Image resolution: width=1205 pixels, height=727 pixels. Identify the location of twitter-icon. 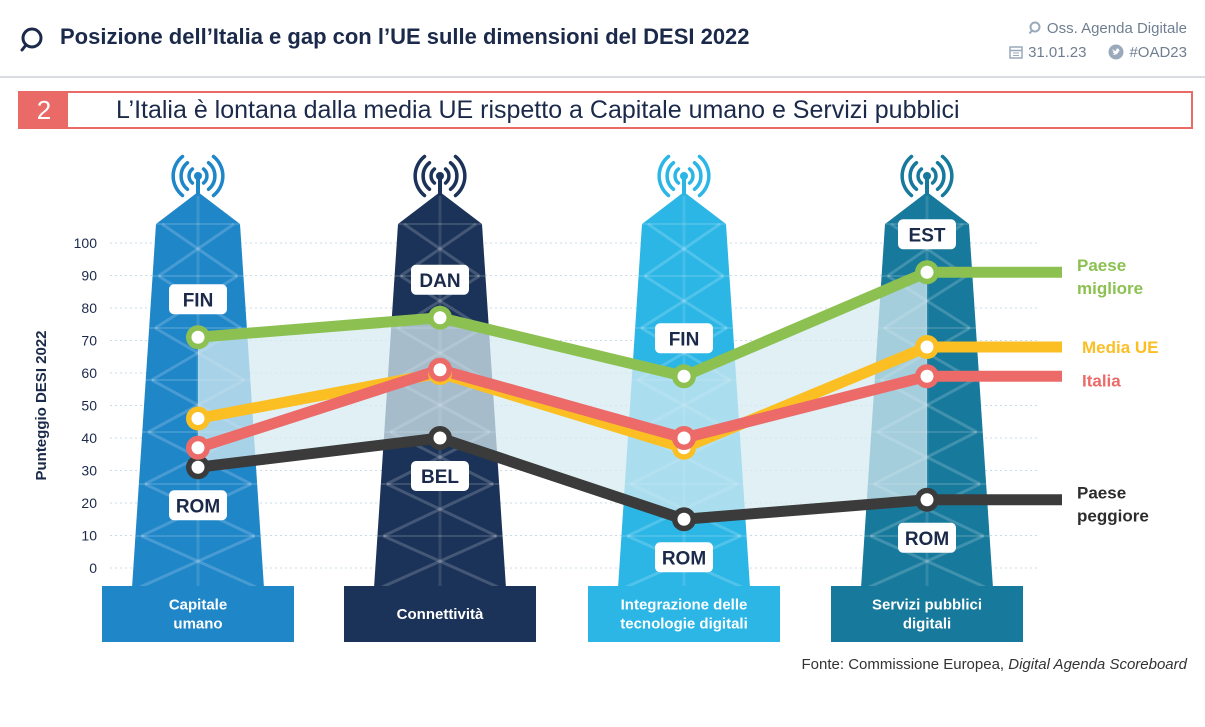
(1116, 52).